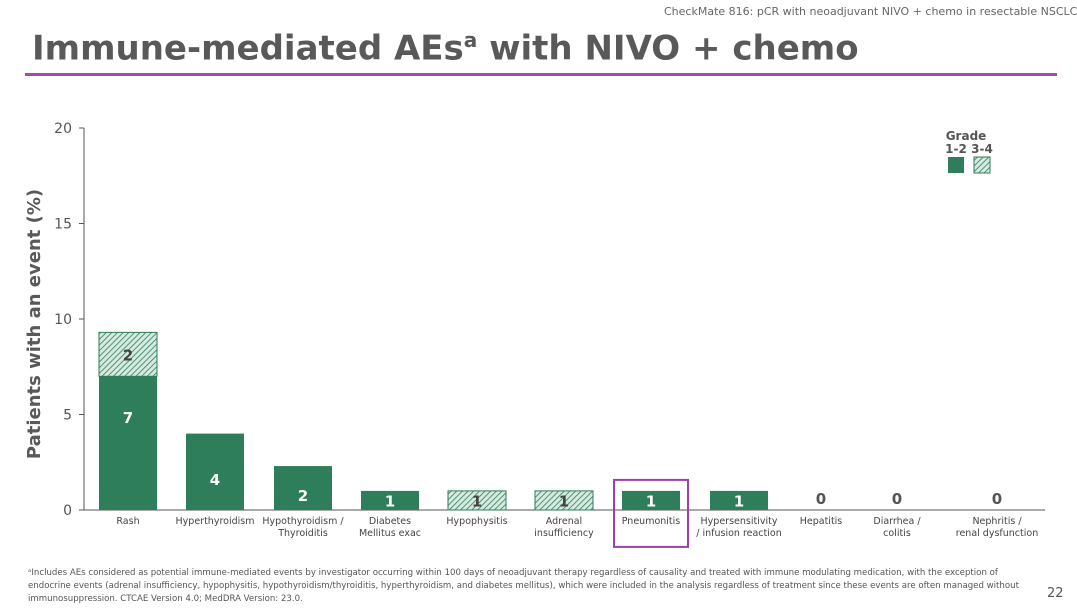  I want to click on data-label: 7, so click(128, 418).